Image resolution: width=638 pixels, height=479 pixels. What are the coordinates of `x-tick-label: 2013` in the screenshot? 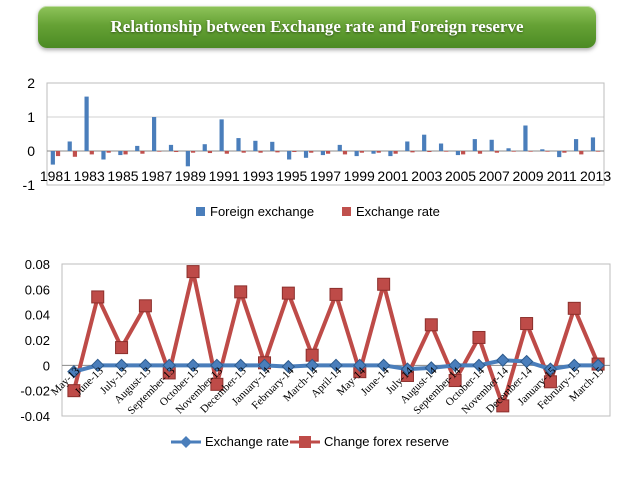 It's located at (595, 176).